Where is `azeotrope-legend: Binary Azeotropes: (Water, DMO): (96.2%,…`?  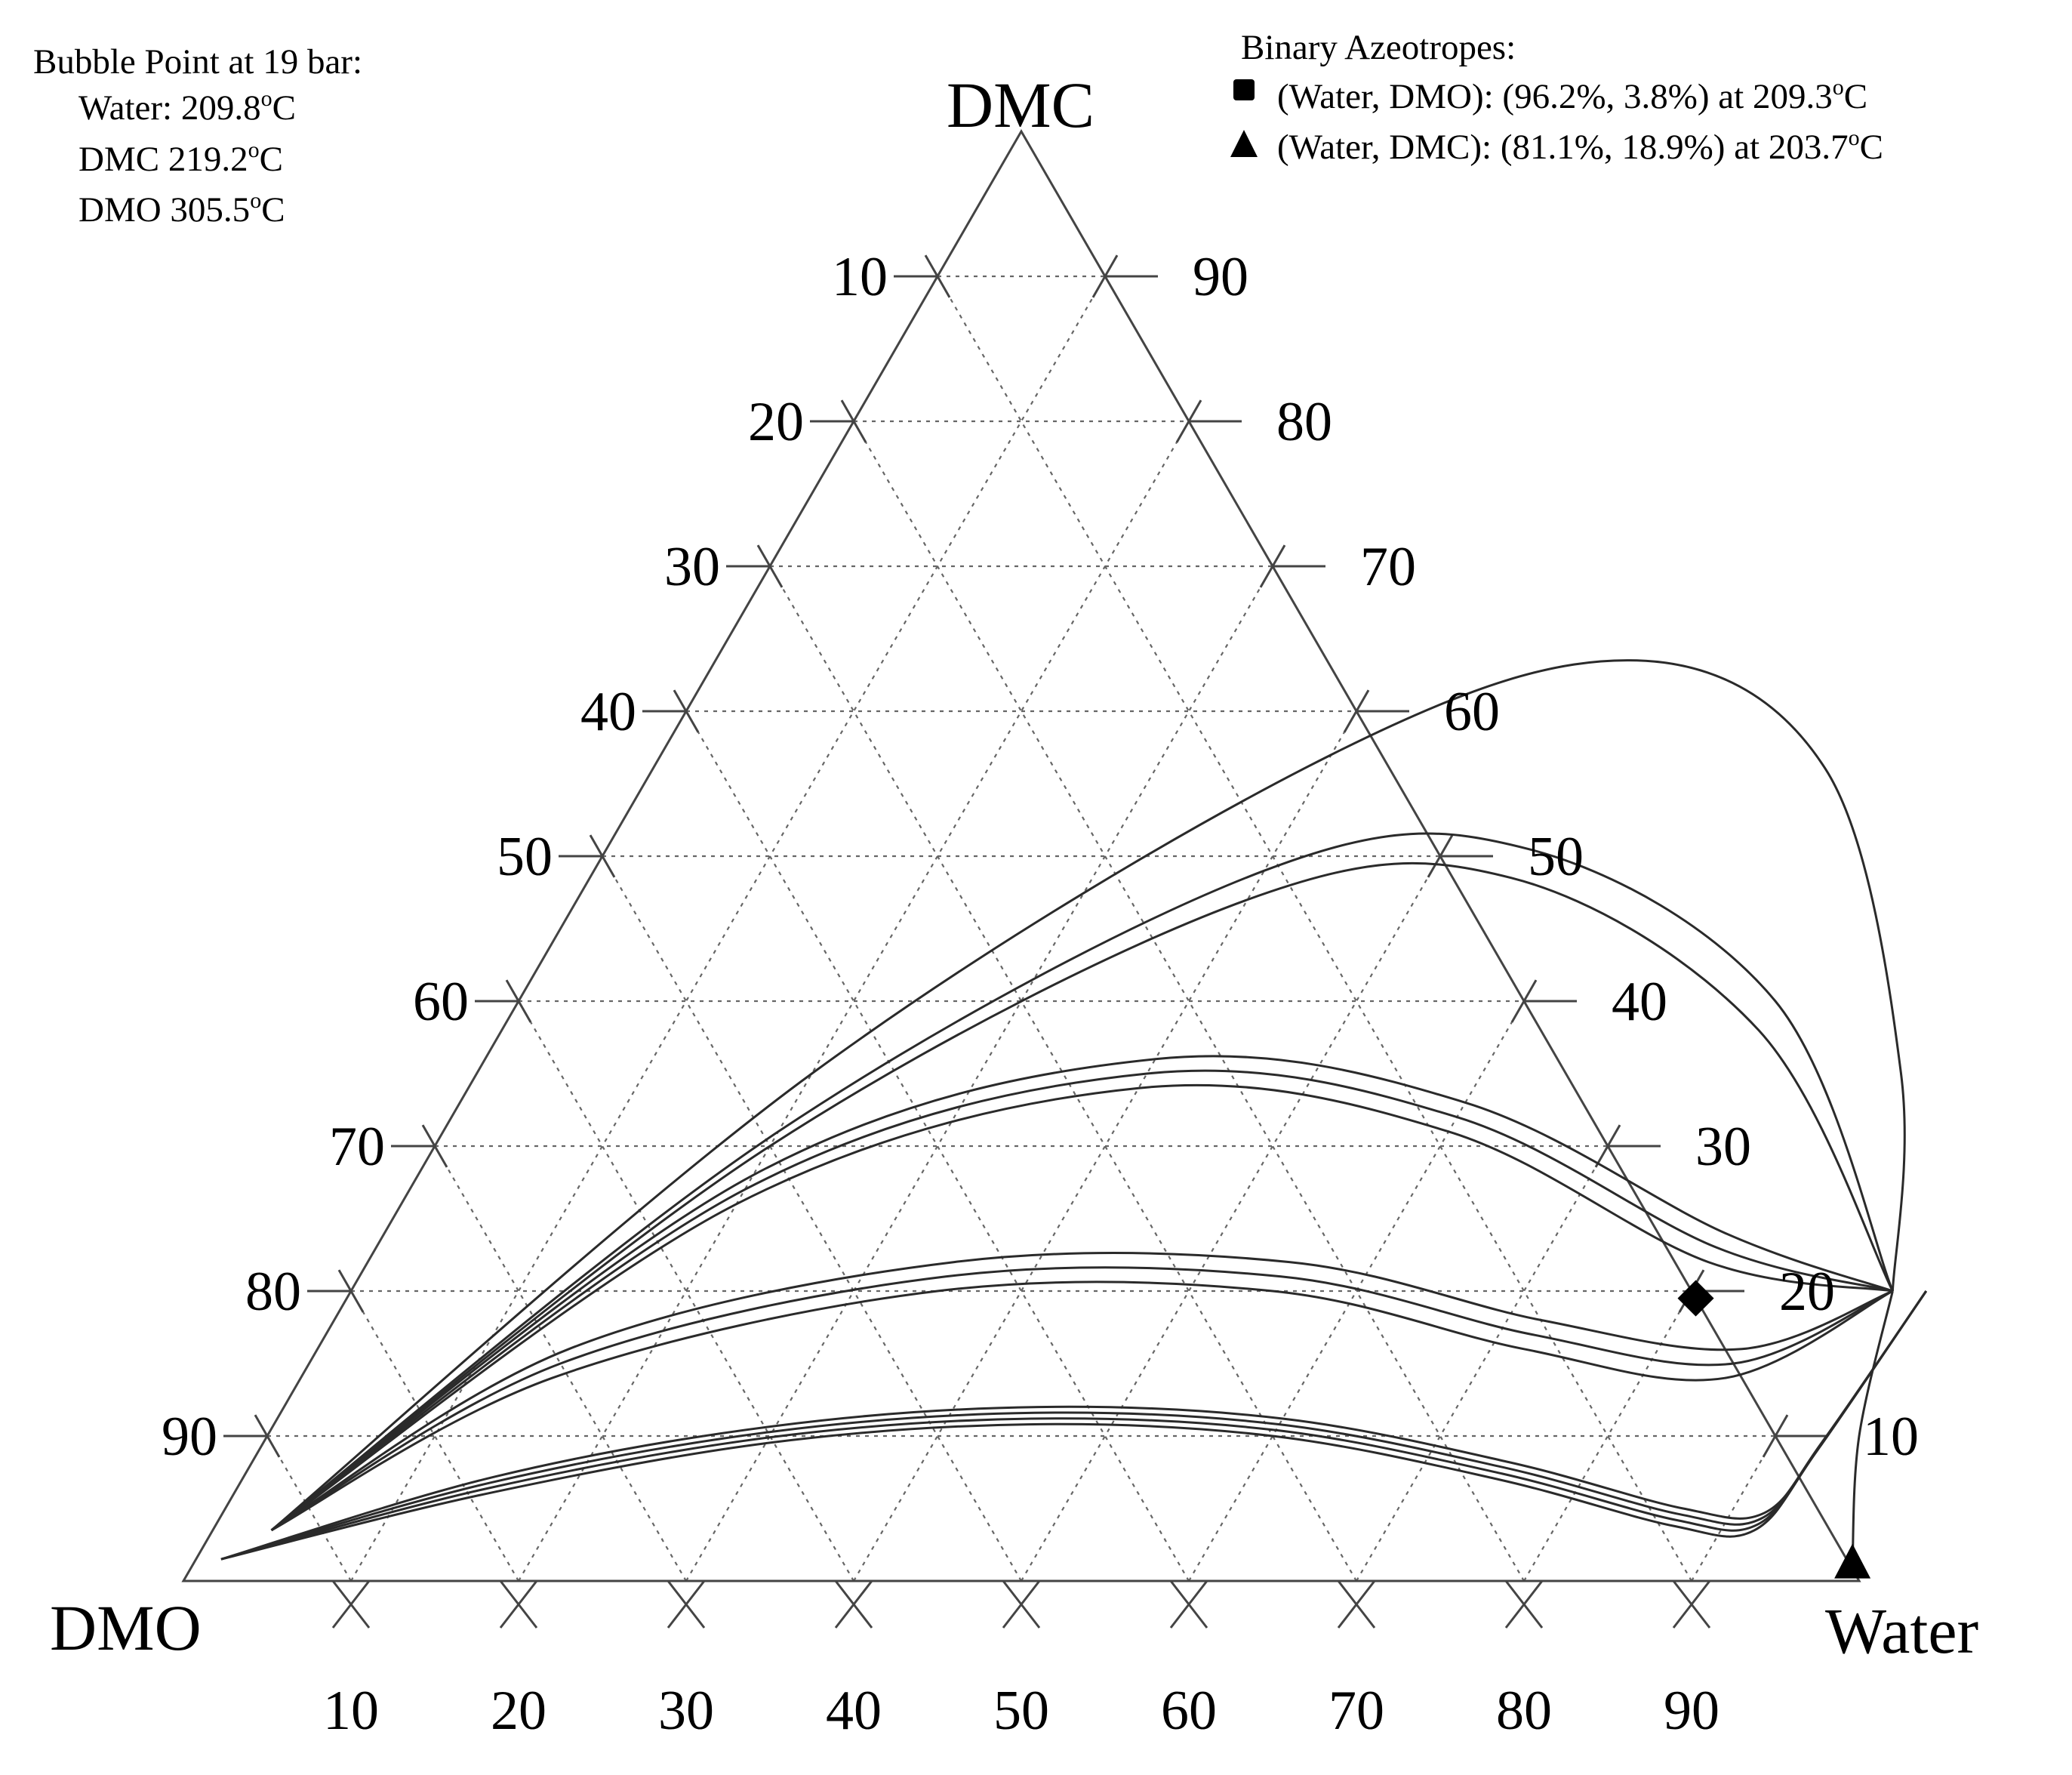 azeotrope-legend: Binary Azeotropes: (Water, DMO): (96.2%,… is located at coordinates (1556, 97).